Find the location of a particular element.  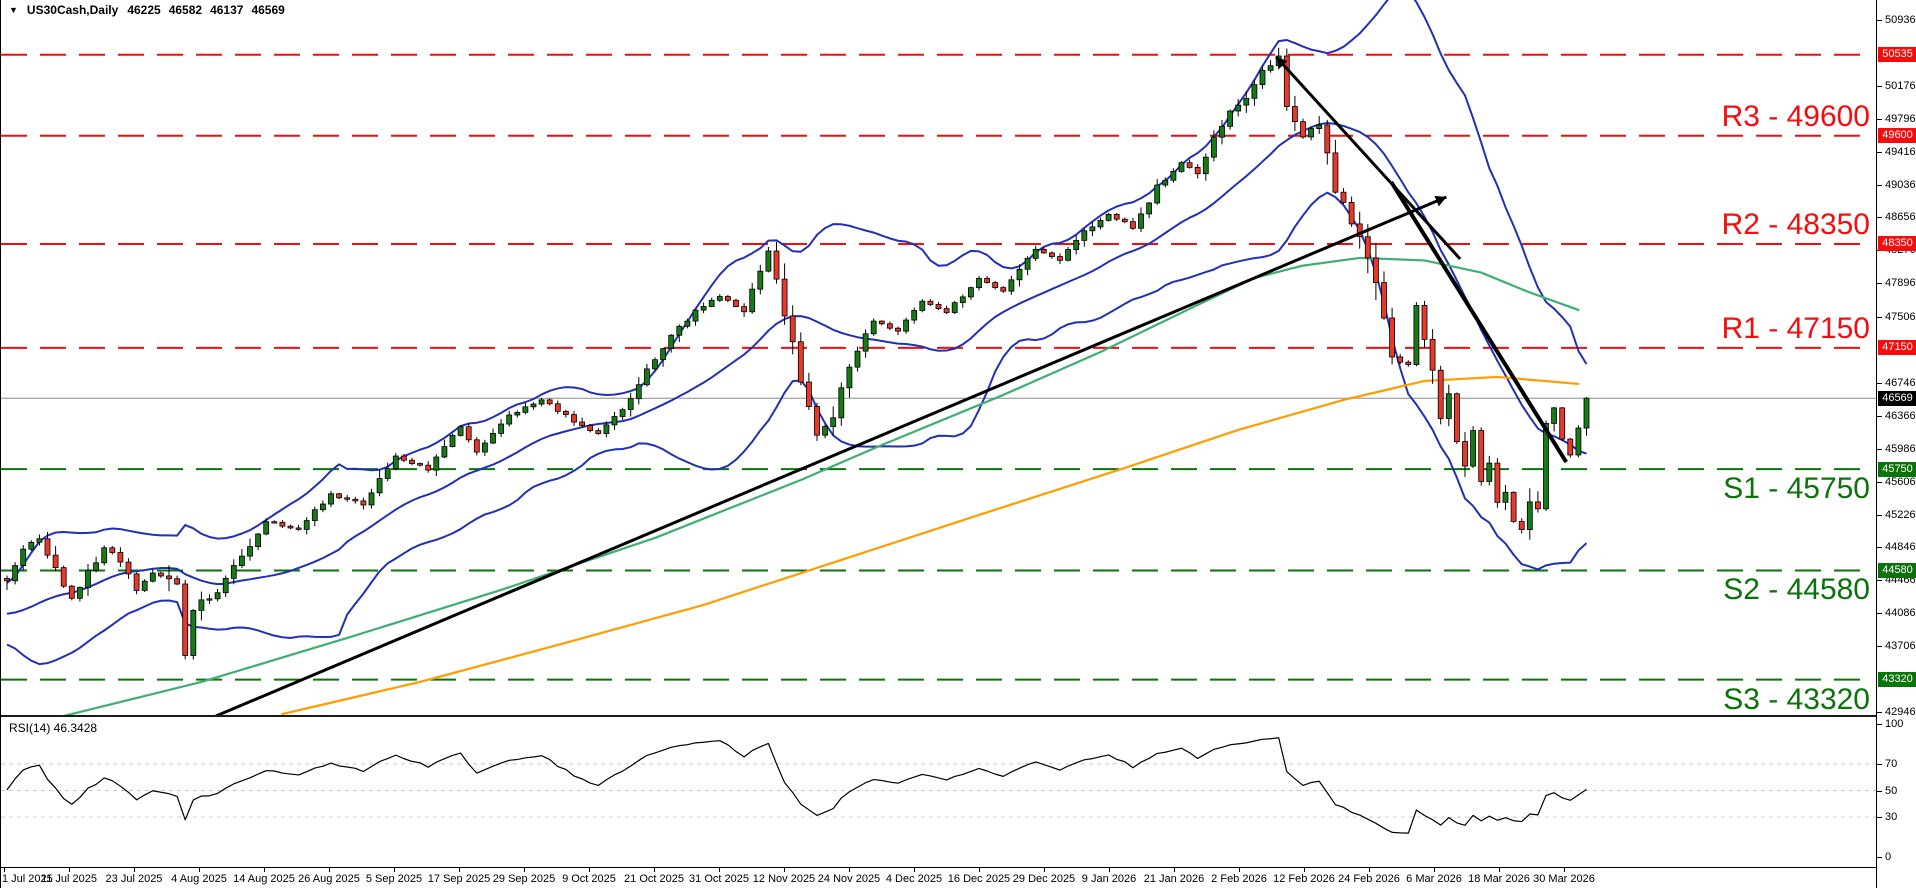

level-label-R1: R1 - 47150 is located at coordinates (1795, 328).